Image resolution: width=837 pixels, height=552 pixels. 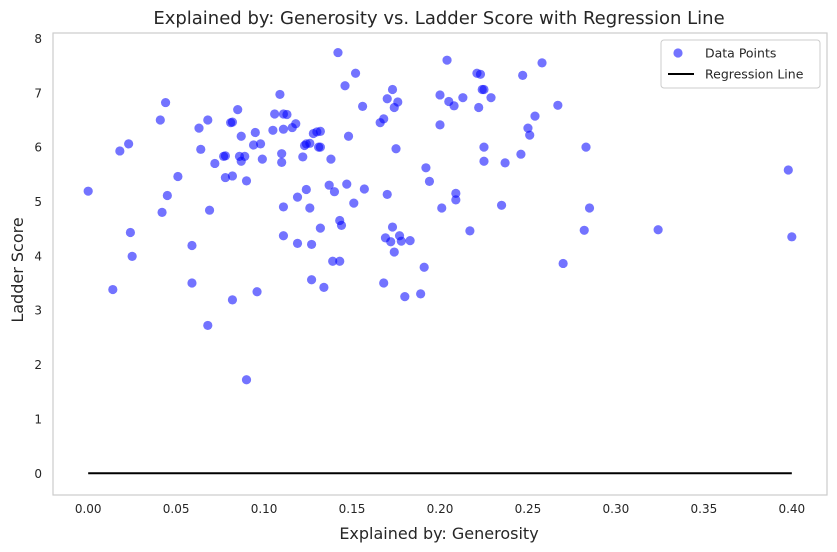 I want to click on x-tick-label: 0.35, so click(x=704, y=509).